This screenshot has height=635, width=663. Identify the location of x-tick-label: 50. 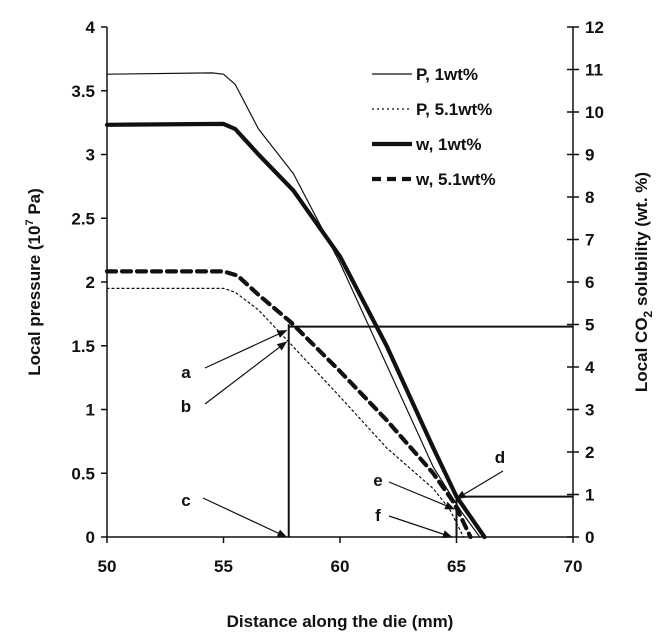
(107, 566).